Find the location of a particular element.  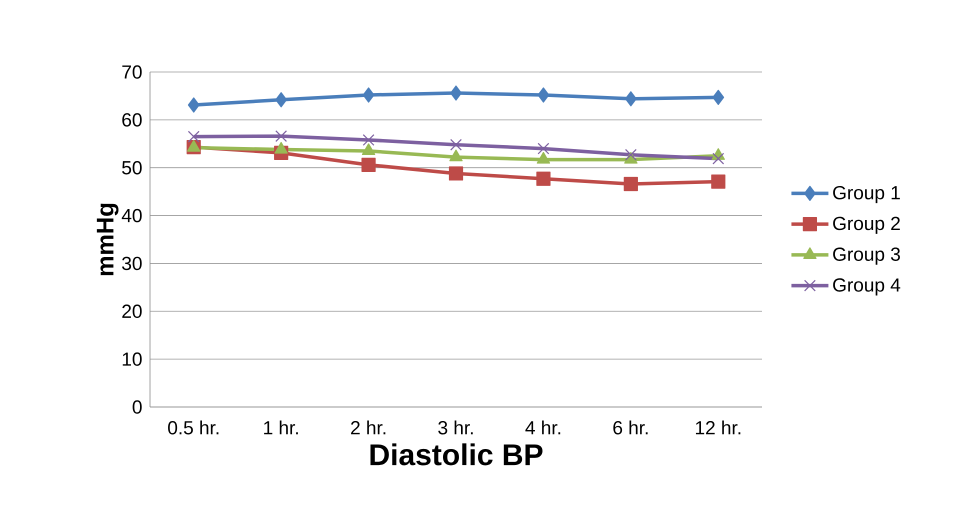

y-tick-label: 70 is located at coordinates (132, 72).